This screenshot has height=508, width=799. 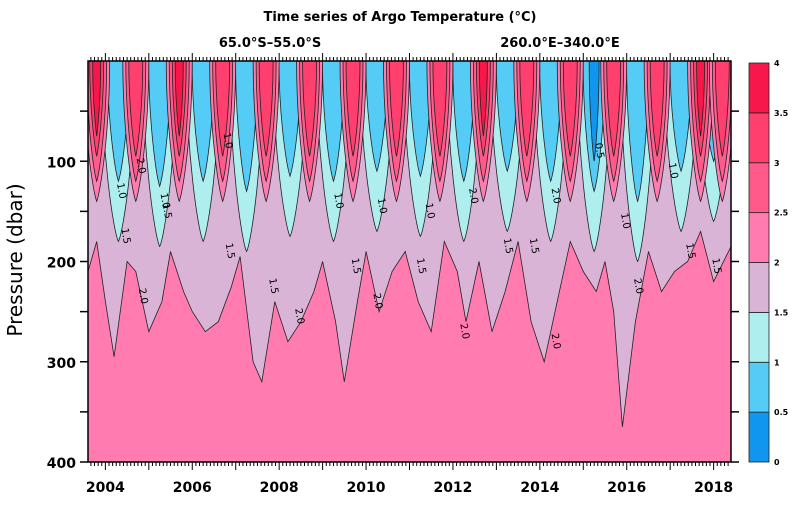 I want to click on x-tick-label: 2014, so click(x=539, y=488).